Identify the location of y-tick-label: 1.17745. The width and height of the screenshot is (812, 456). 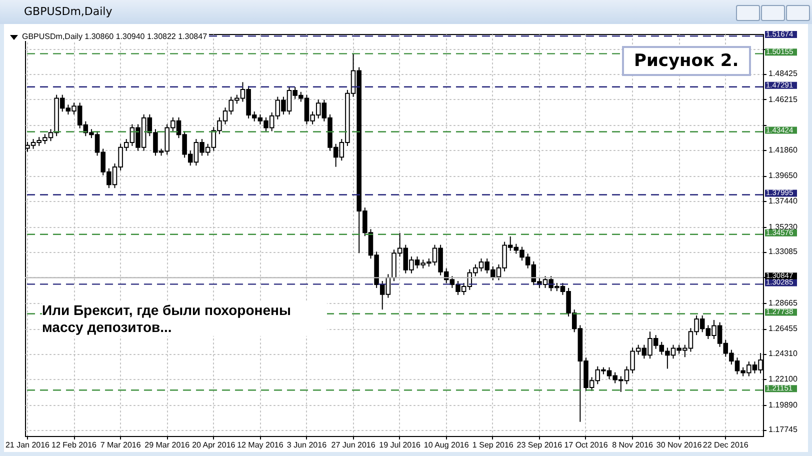
(783, 429).